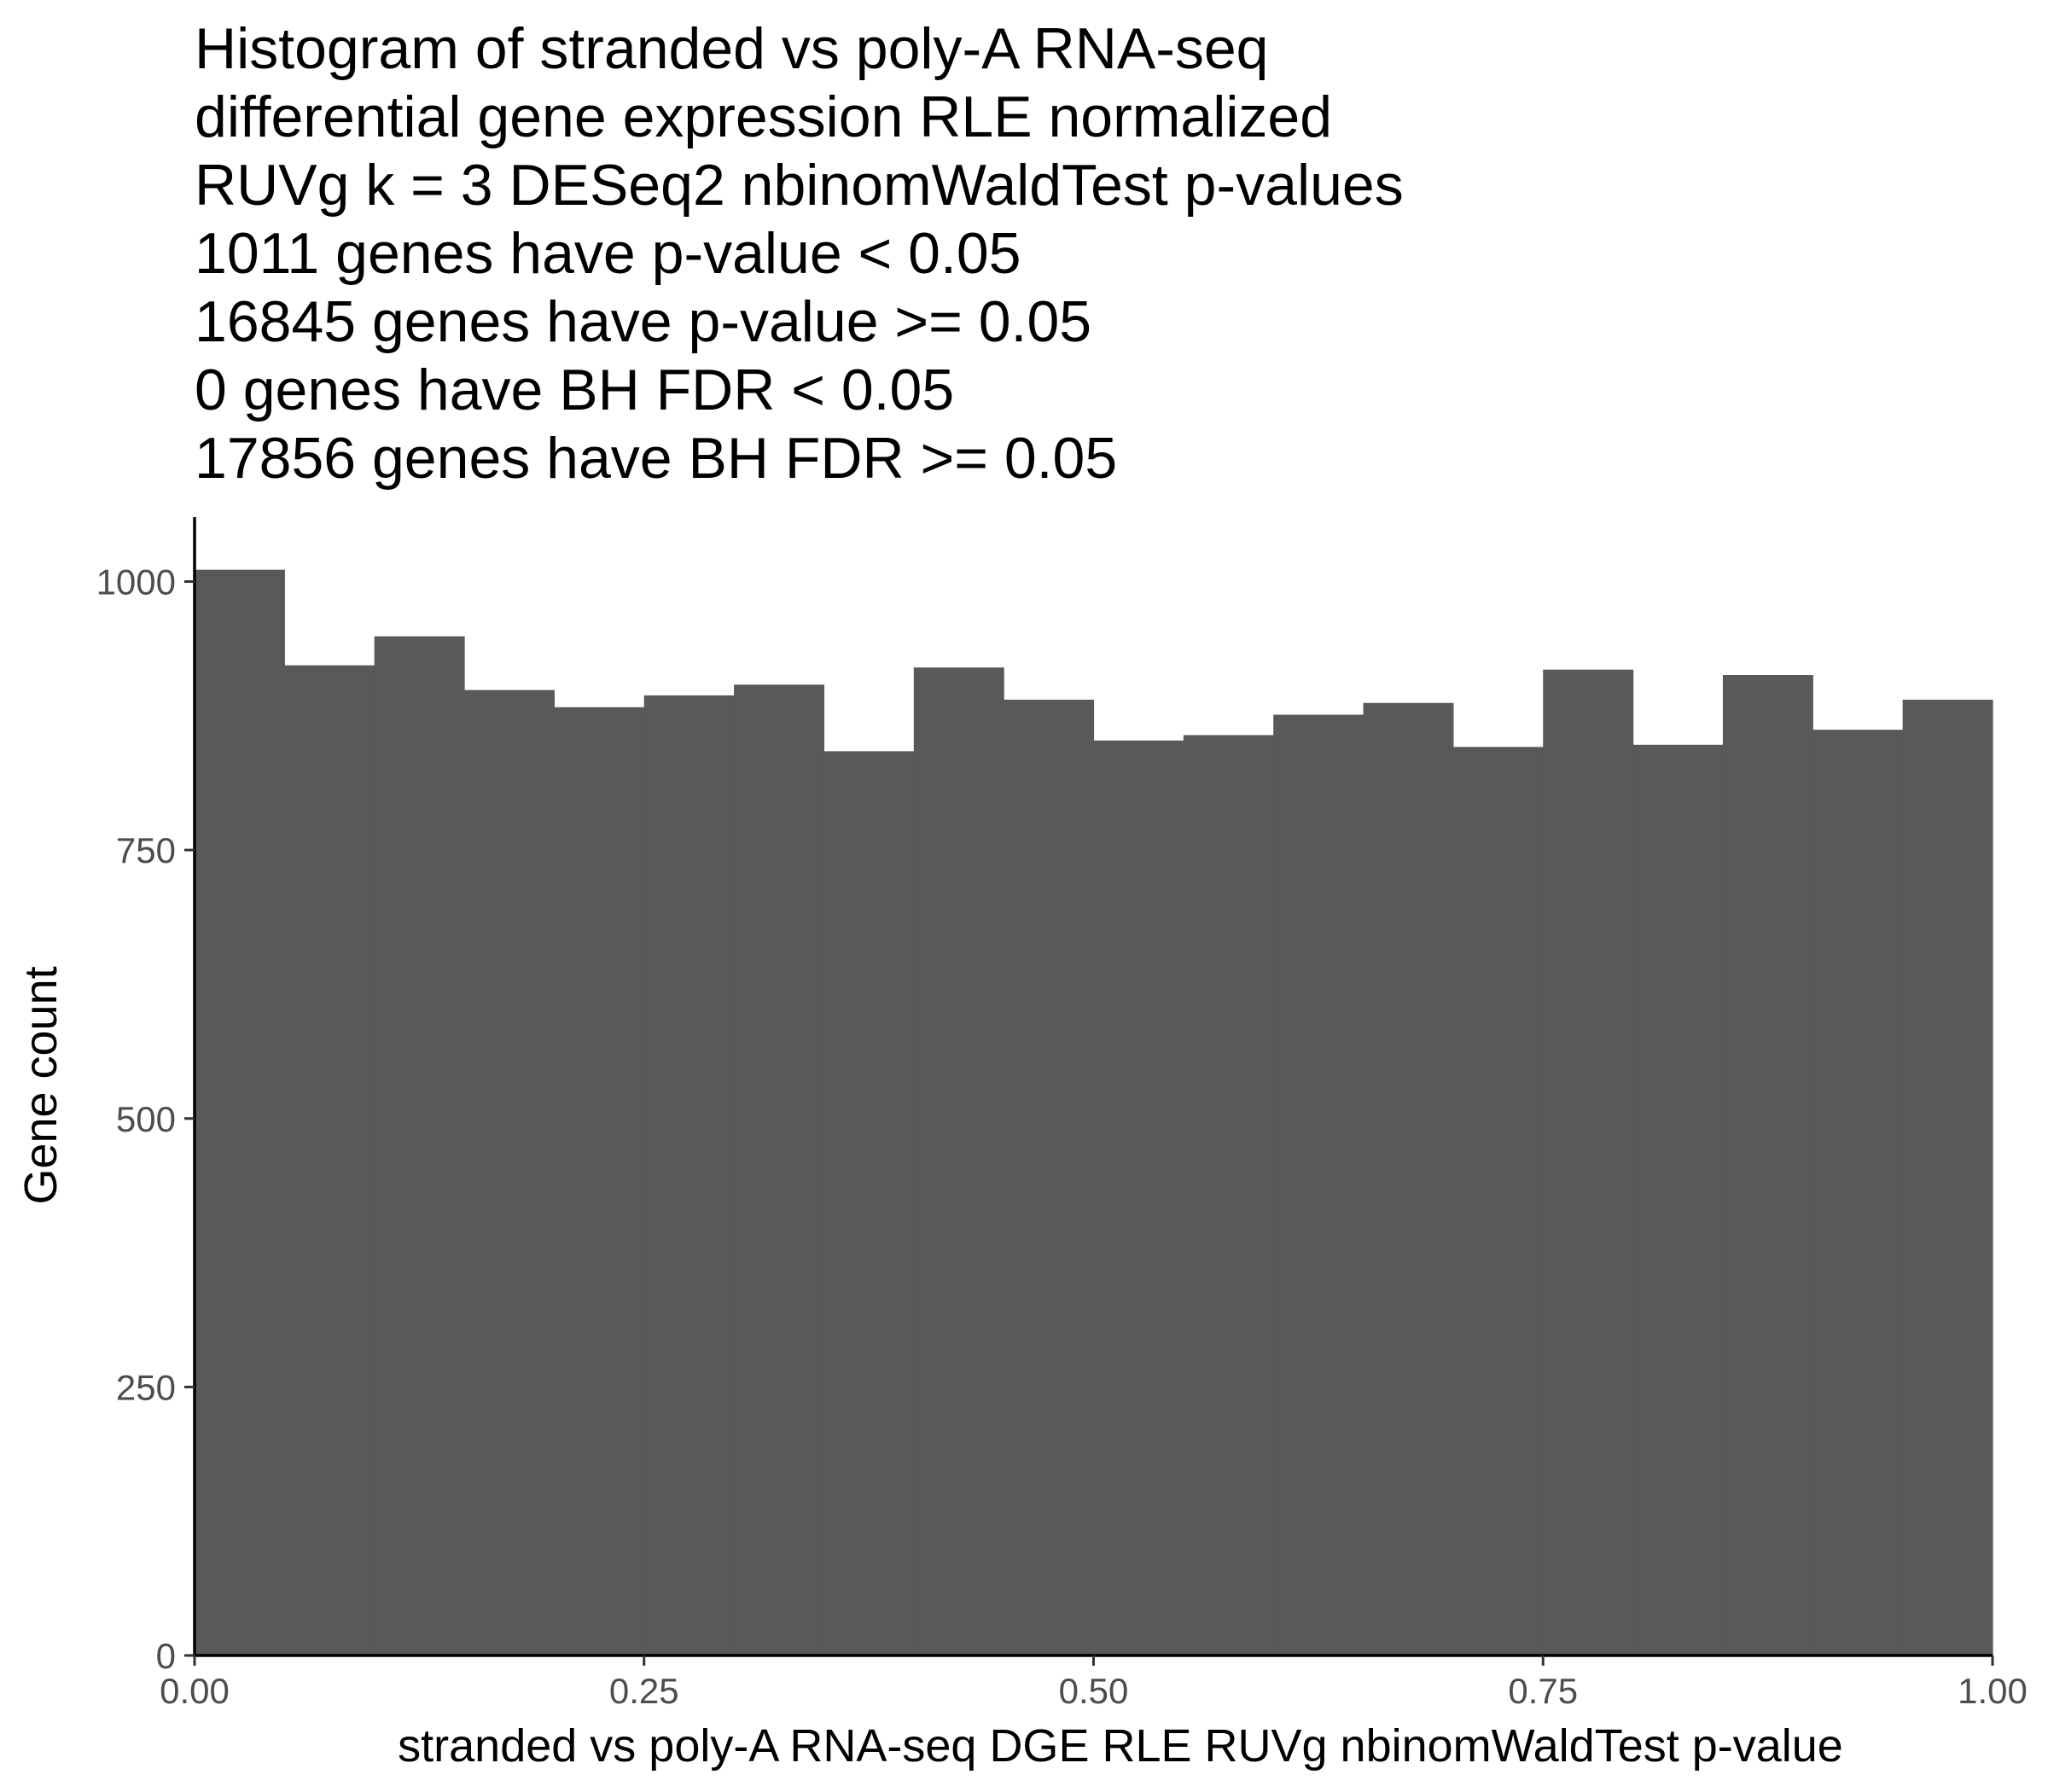  What do you see at coordinates (656, 459) in the screenshot?
I see `title-line-7: 17856 genes have BH FDR >= 0.05` at bounding box center [656, 459].